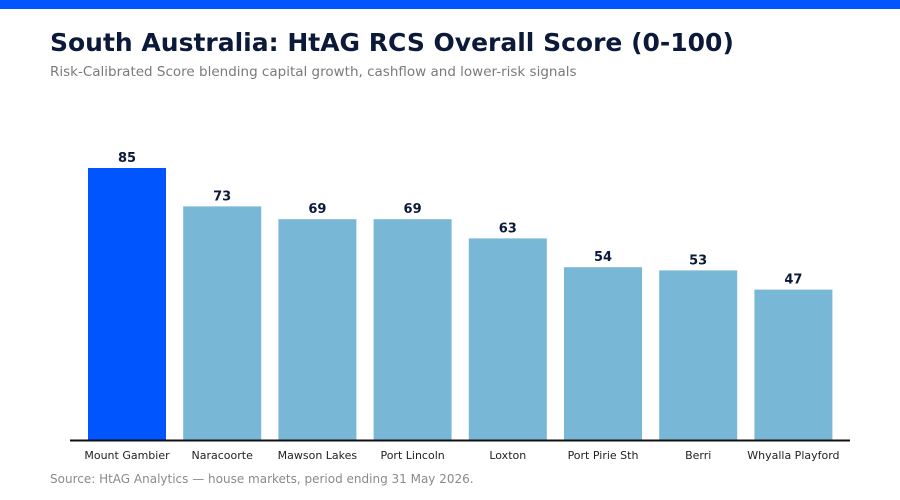 The image size is (900, 500). What do you see at coordinates (698, 355) in the screenshot?
I see `bar-berri` at bounding box center [698, 355].